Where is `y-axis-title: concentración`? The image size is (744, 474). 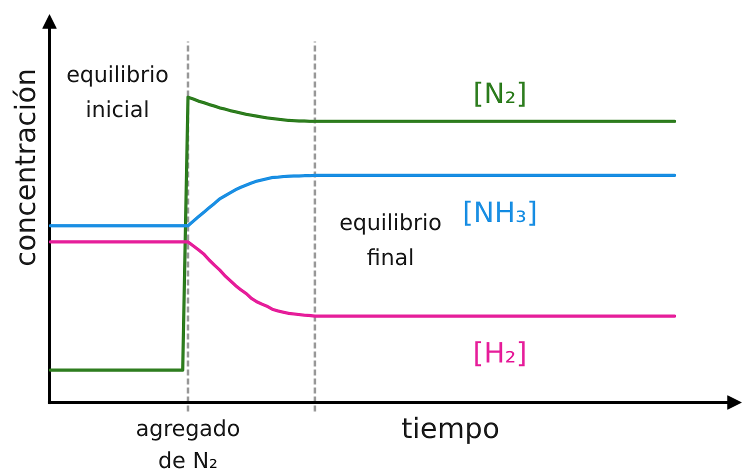 y-axis-title: concentración is located at coordinates (25, 167).